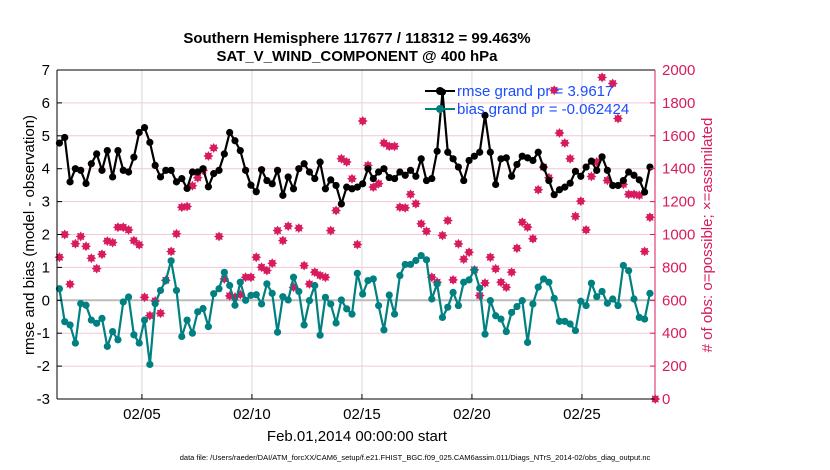 The width and height of the screenshot is (830, 470). Describe the element at coordinates (46, 202) in the screenshot. I see `y-tick-label: 3` at that location.